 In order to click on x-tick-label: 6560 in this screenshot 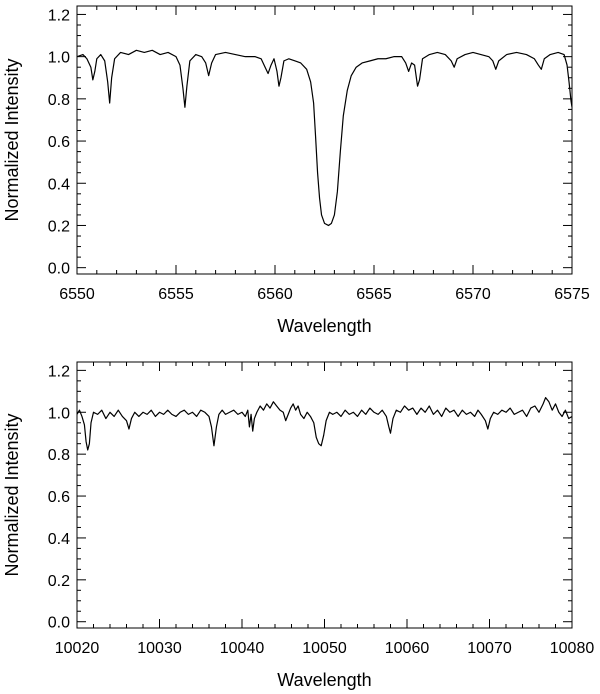, I will do `click(275, 294)`.